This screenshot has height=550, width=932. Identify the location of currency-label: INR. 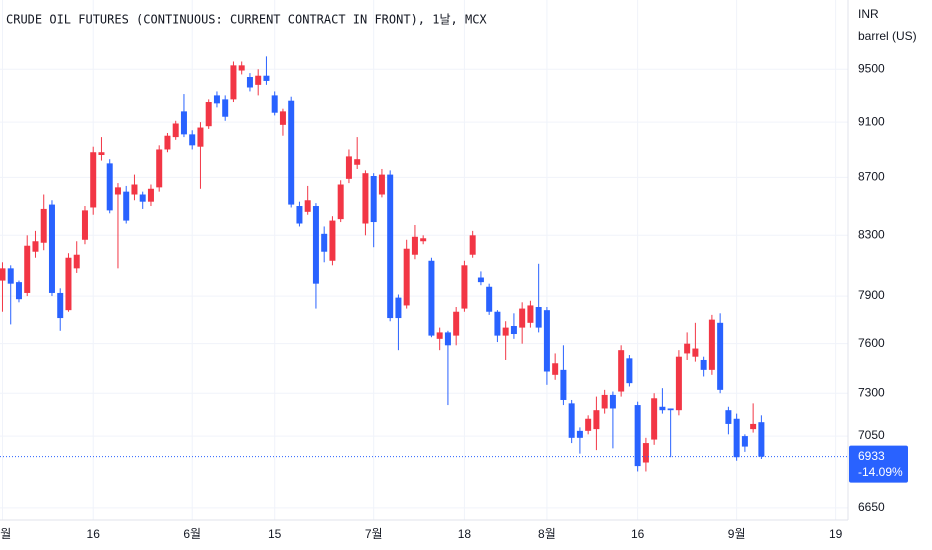
(868, 14).